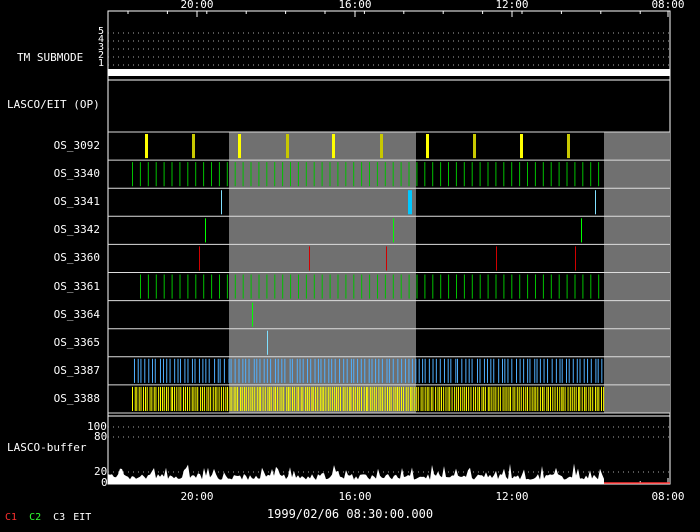 Image resolution: width=700 pixels, height=532 pixels. Describe the element at coordinates (104, 482) in the screenshot. I see `buffer-y-tick: 0` at that location.